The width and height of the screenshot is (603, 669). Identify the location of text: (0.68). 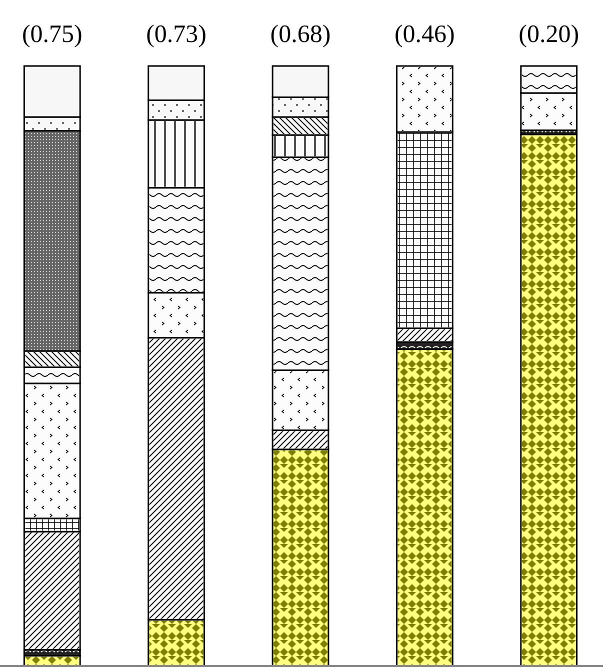
(300, 34).